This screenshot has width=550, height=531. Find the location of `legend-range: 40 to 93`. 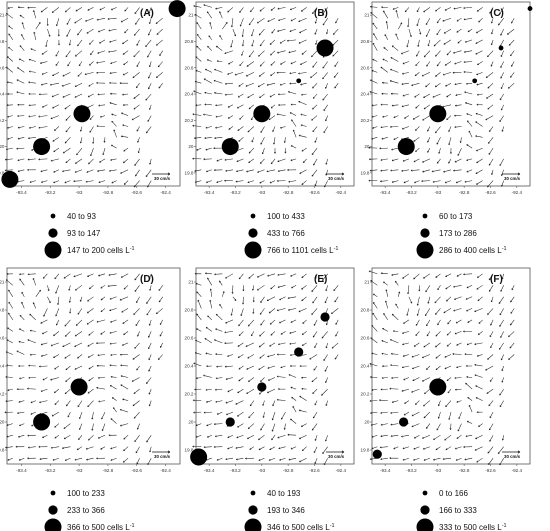

legend-range: 40 to 93 is located at coordinates (81, 216).